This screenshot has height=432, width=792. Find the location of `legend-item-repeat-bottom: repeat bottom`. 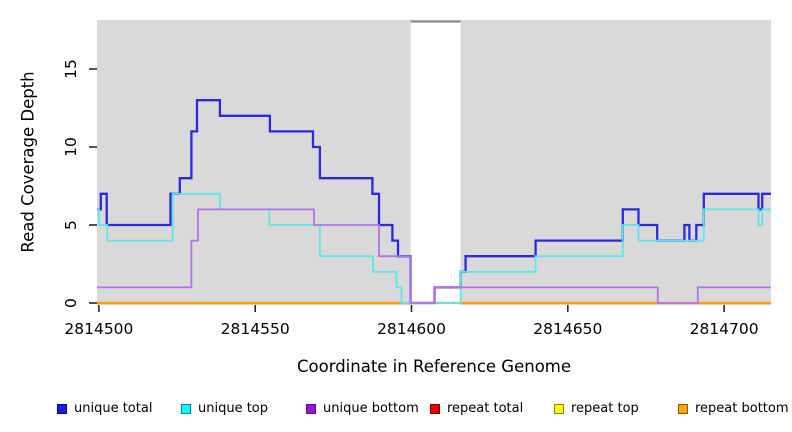

legend-item-repeat-bottom: repeat bottom is located at coordinates (733, 409).